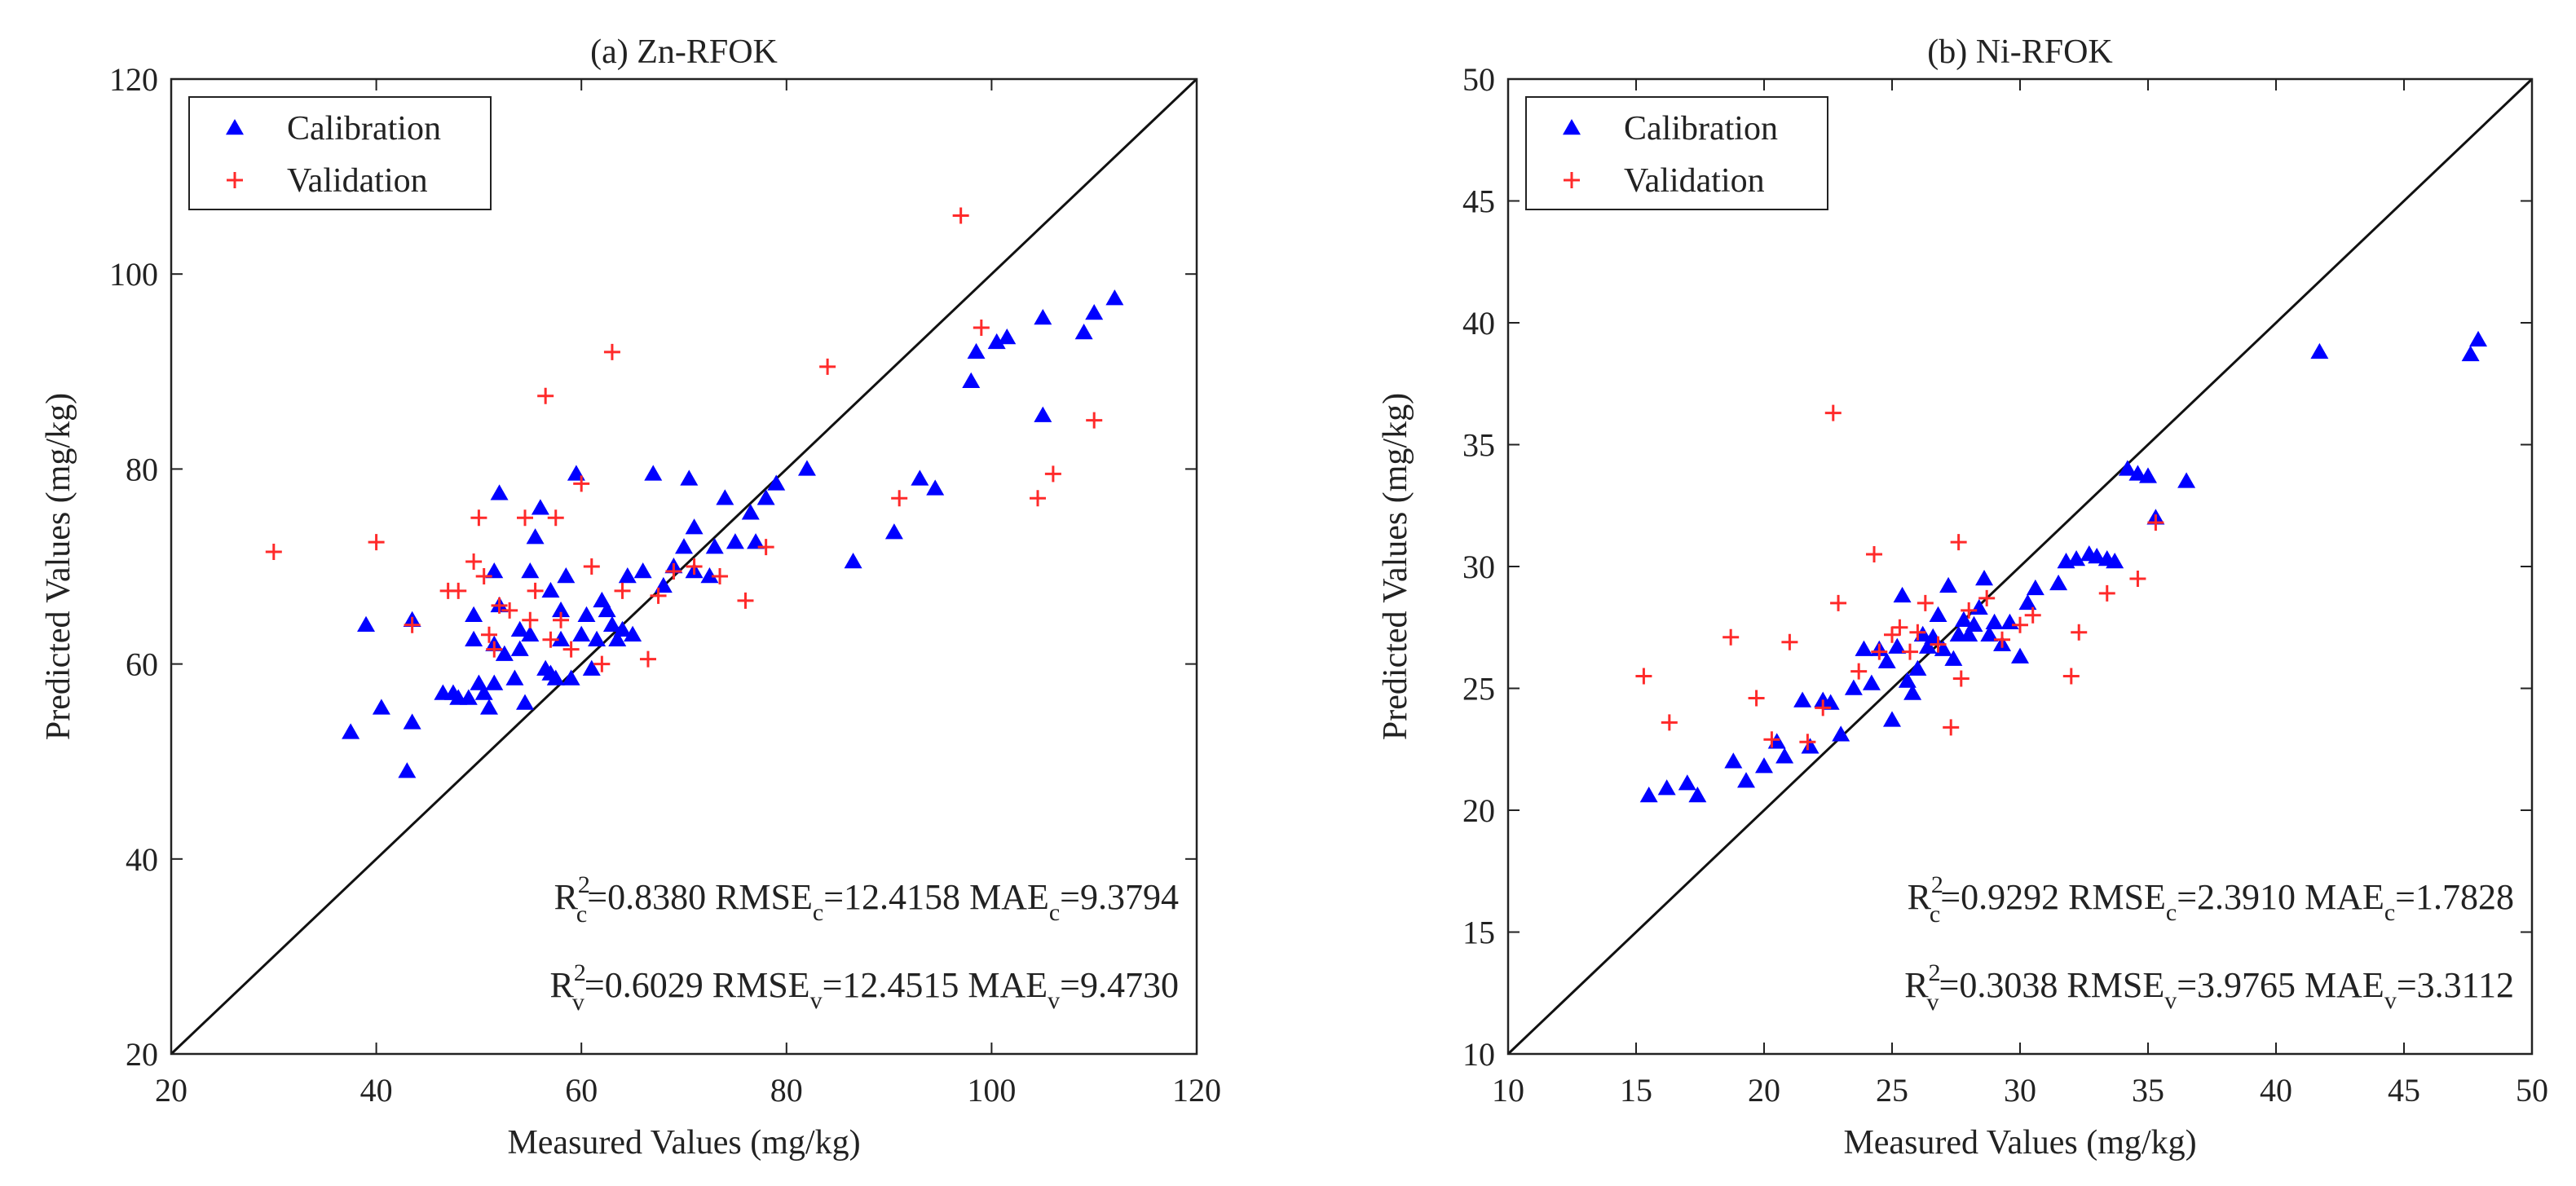 This screenshot has height=1186, width=2576. What do you see at coordinates (1196, 1090) in the screenshot?
I see `x-tick-label: 120` at bounding box center [1196, 1090].